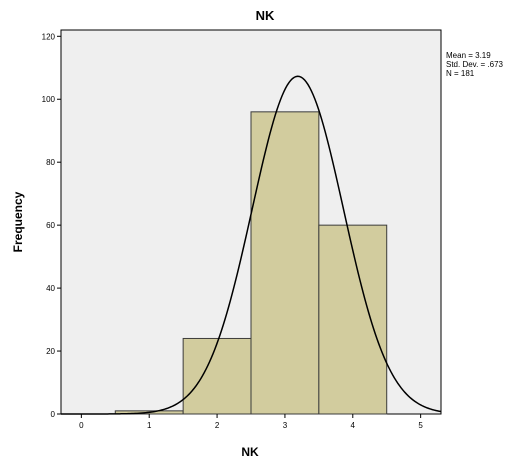 The width and height of the screenshot is (522, 464). I want to click on y-tick-label-3: 60, so click(50, 225).